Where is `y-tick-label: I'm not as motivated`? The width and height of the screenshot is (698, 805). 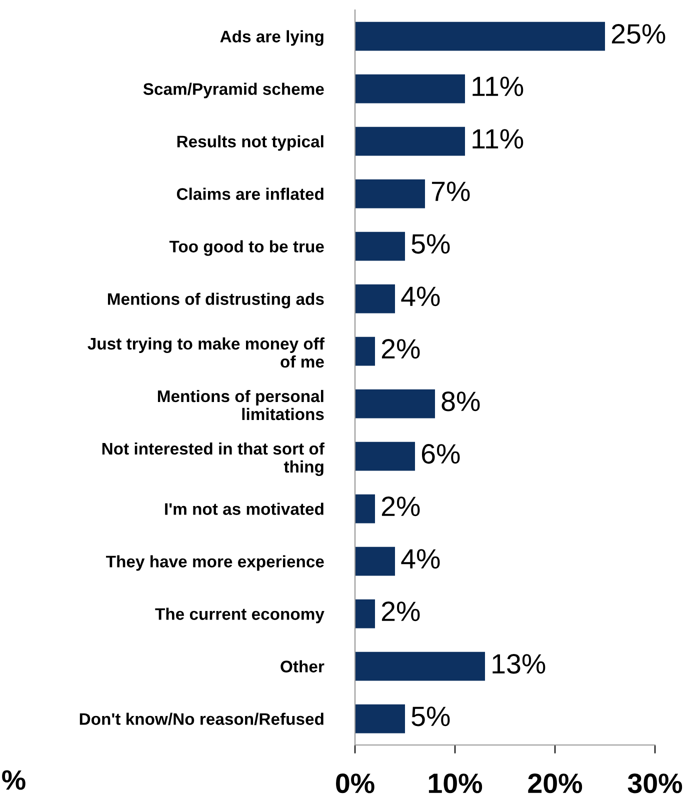
y-tick-label: I'm not as motivated is located at coordinates (244, 508).